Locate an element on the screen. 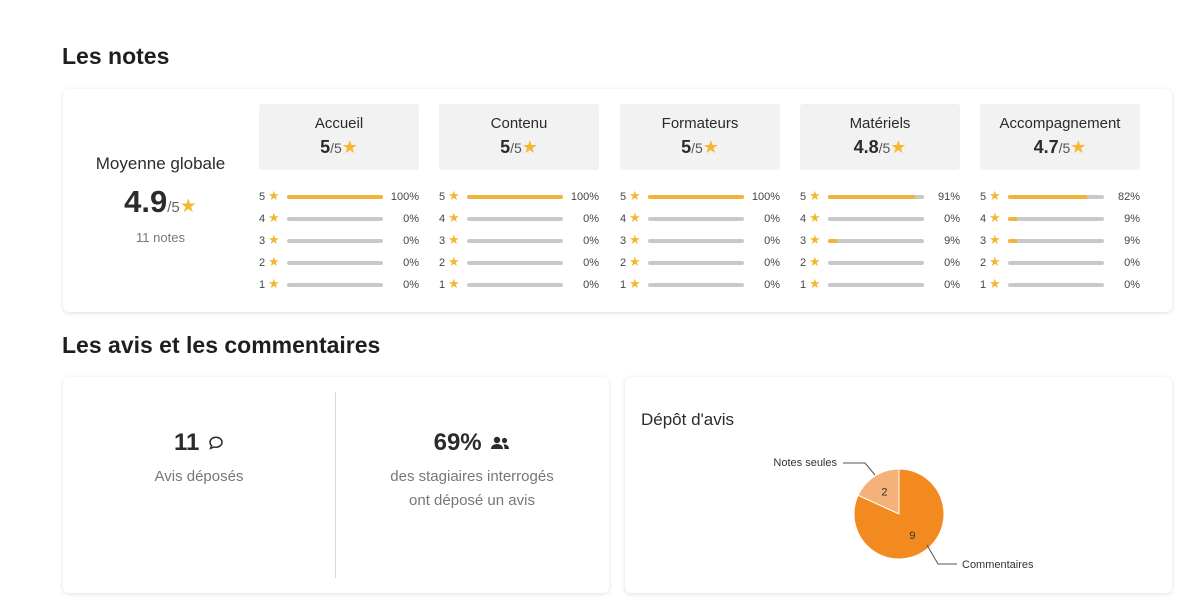  category-name: Accompagnement is located at coordinates (1060, 123).